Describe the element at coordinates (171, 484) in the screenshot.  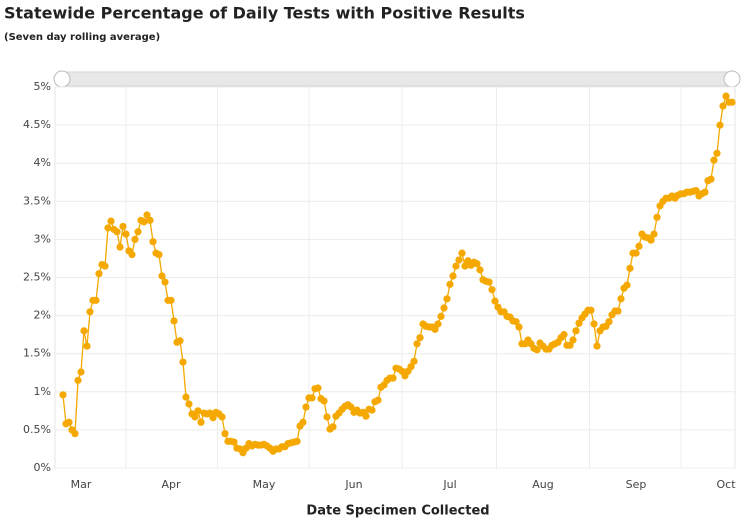
I see `x-tick-label: Apr` at that location.